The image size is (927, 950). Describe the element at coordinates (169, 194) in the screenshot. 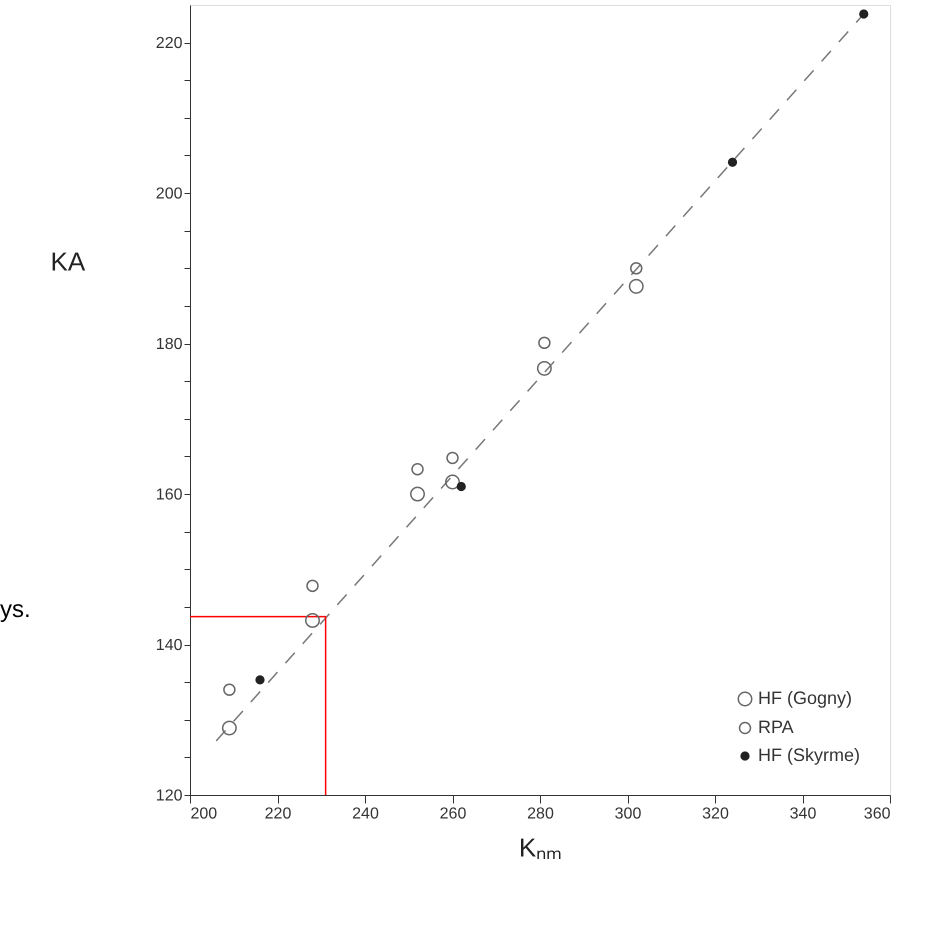

I see `y-tick-label: 200` at that location.